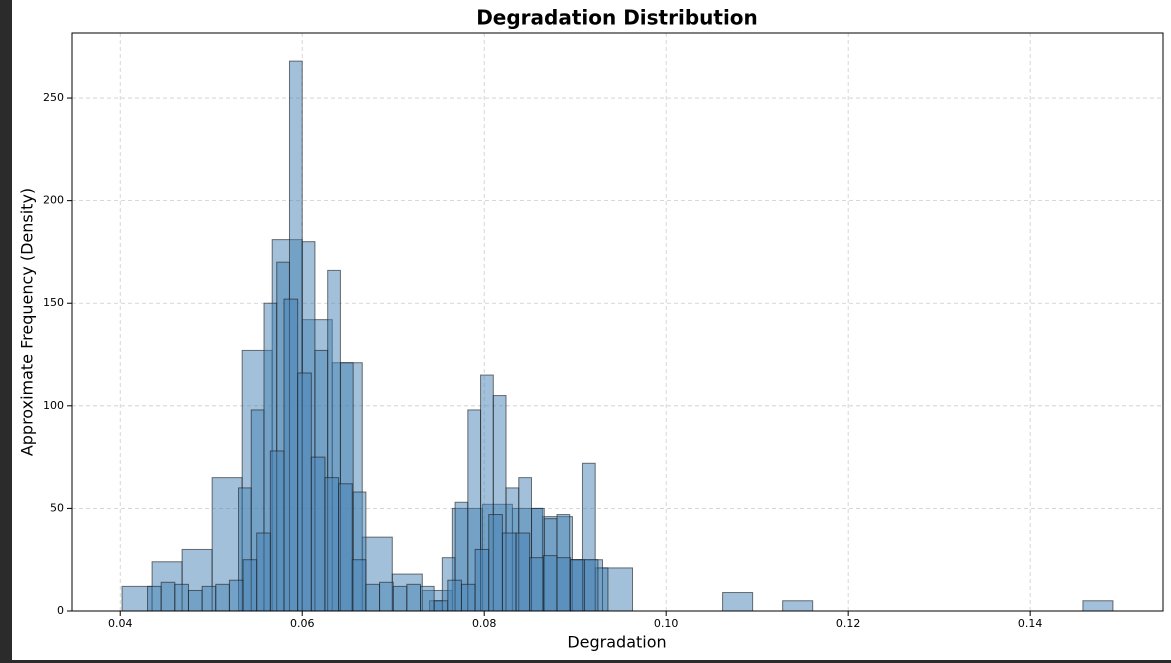  What do you see at coordinates (617, 18) in the screenshot?
I see `chart-title: Degradation Distribution` at bounding box center [617, 18].